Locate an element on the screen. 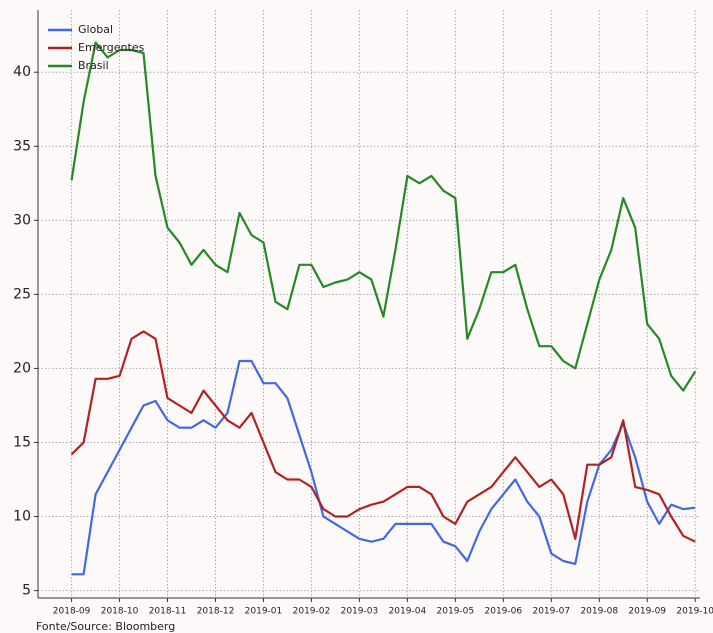 The width and height of the screenshot is (713, 633). y-tick-label: 15 is located at coordinates (22, 442).